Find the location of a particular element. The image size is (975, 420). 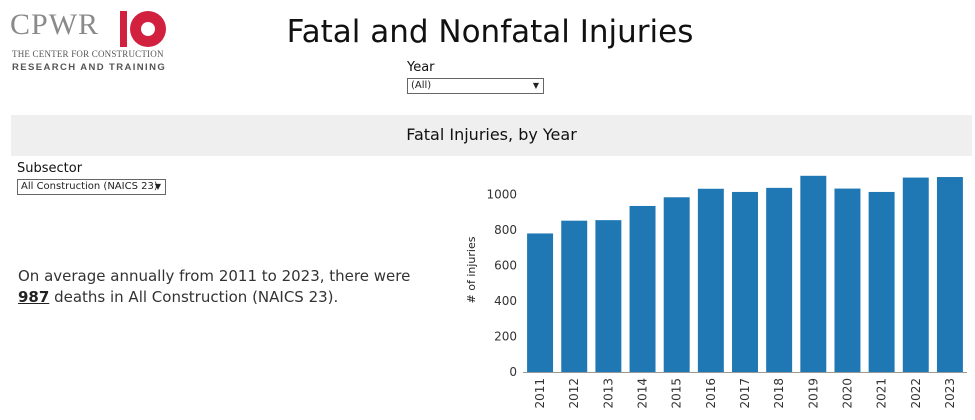

bar-2021 is located at coordinates (881, 281).